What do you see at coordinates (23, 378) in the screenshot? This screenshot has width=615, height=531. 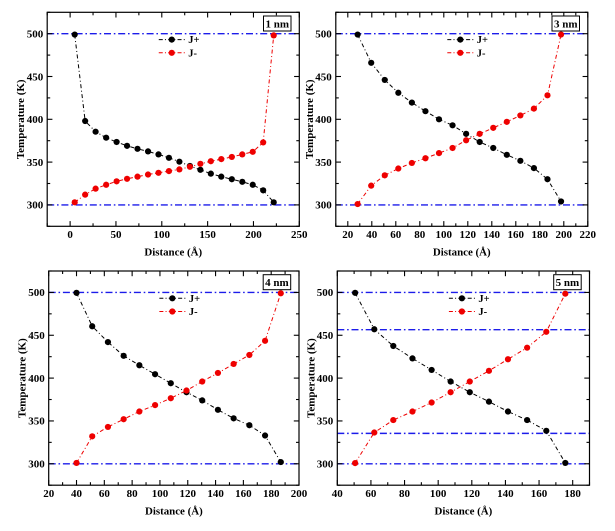 I see `y-axis-title: Temperature (K)` at bounding box center [23, 378].